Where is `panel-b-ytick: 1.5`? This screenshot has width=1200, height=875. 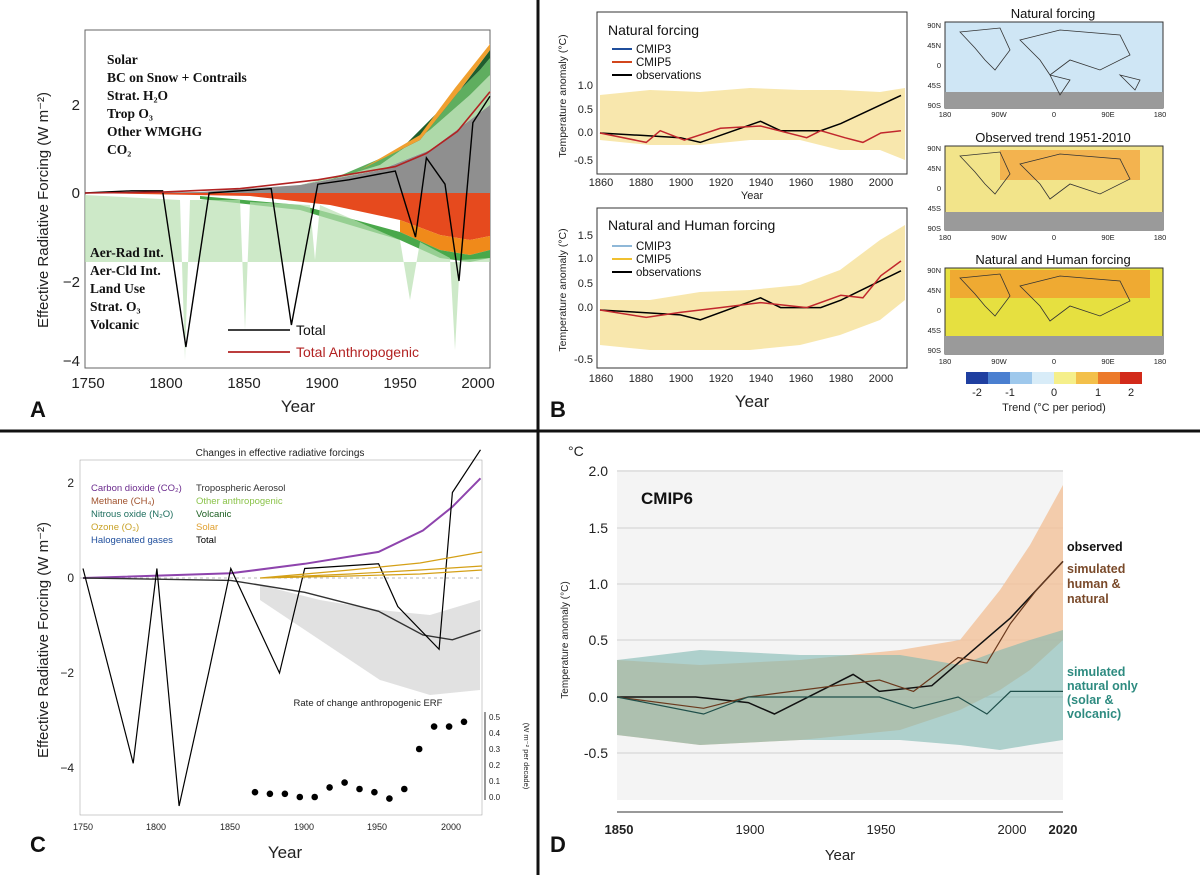 panel-b-ytick: 1.5 is located at coordinates (585, 236).